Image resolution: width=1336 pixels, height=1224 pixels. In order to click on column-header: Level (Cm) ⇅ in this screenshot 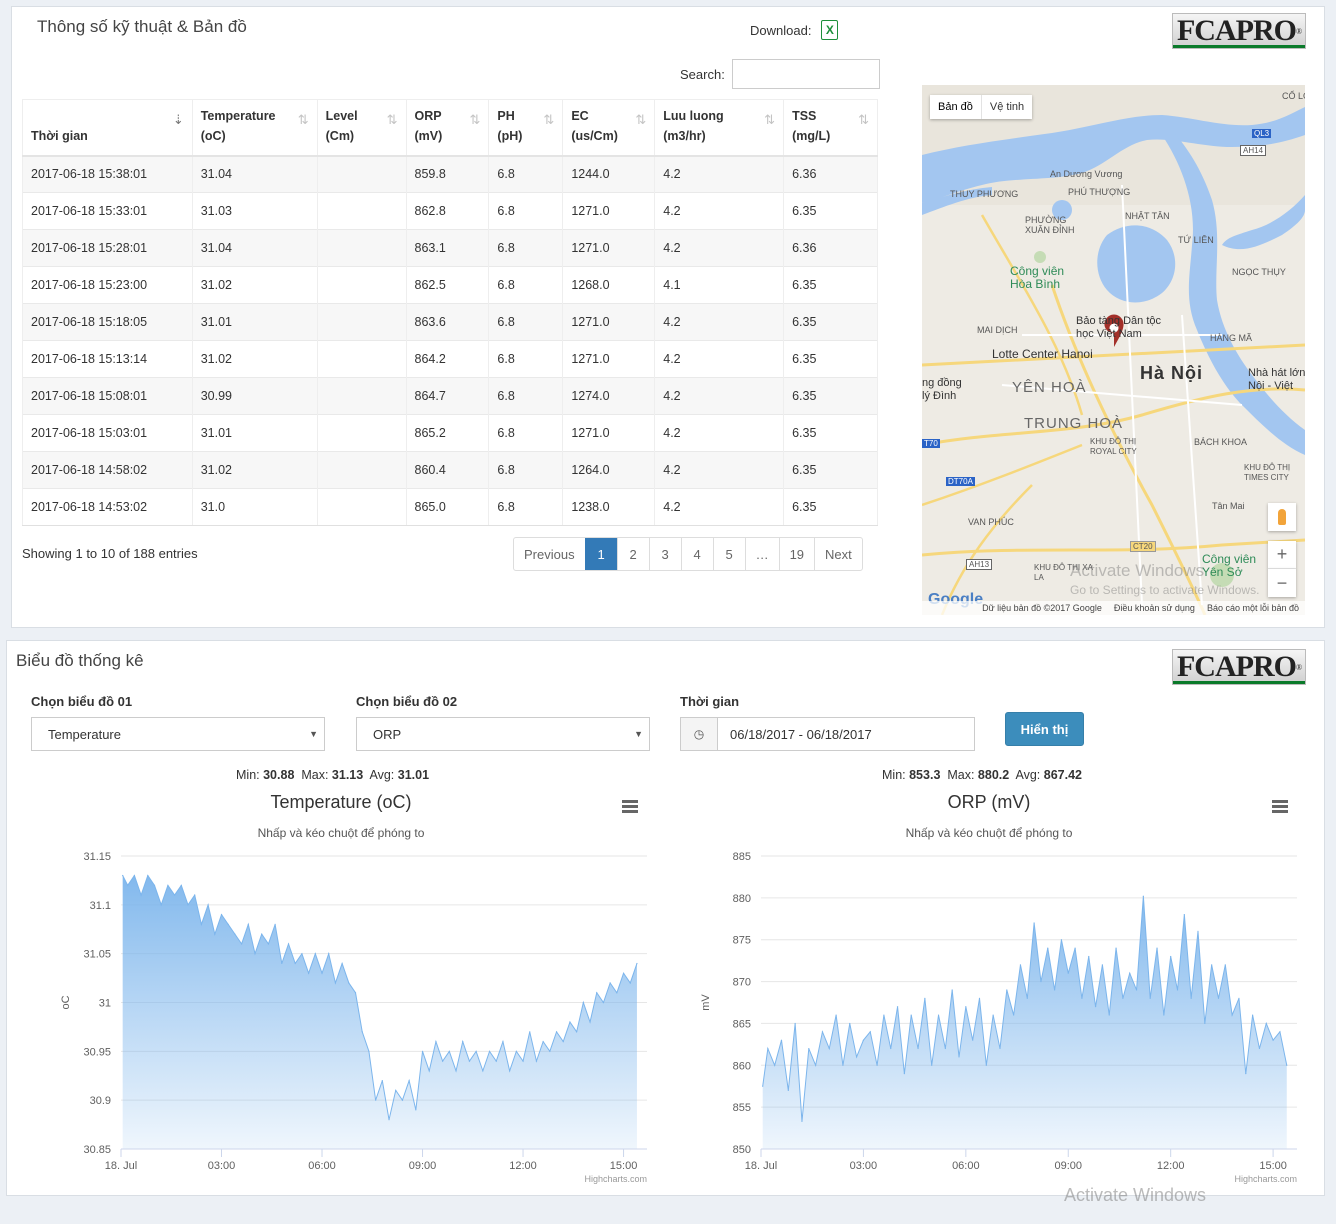, I will do `click(362, 128)`.